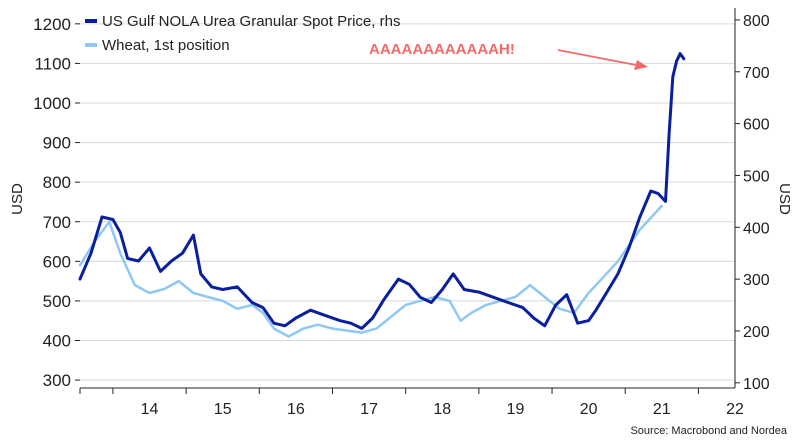  What do you see at coordinates (589, 409) in the screenshot?
I see `x-tick-label: 20` at bounding box center [589, 409].